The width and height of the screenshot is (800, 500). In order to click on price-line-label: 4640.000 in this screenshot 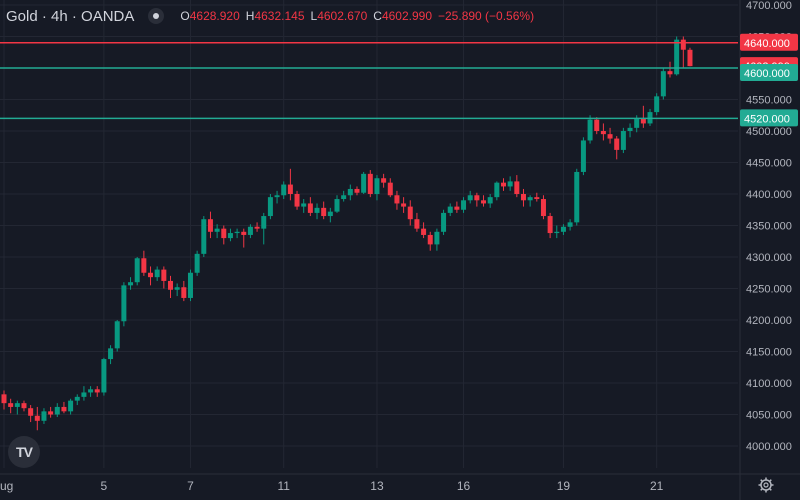, I will do `click(767, 44)`.